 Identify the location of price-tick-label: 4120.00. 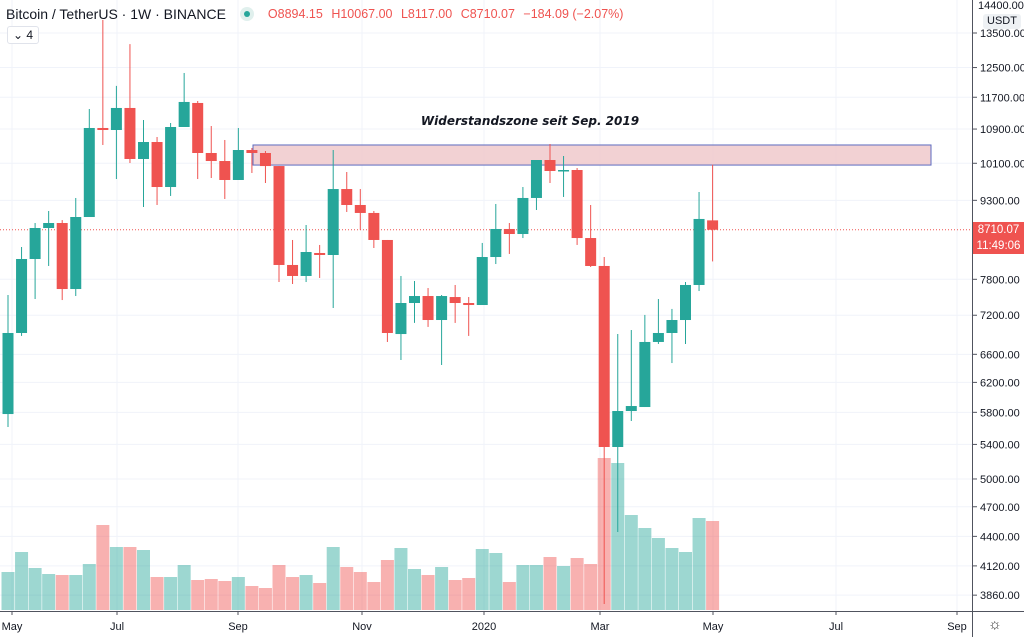
(1000, 567).